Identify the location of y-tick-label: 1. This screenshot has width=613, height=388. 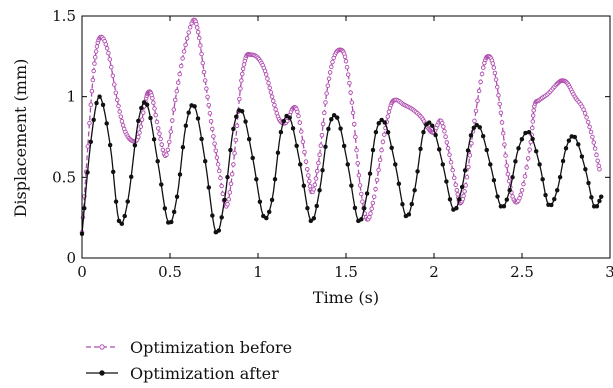
(71, 97).